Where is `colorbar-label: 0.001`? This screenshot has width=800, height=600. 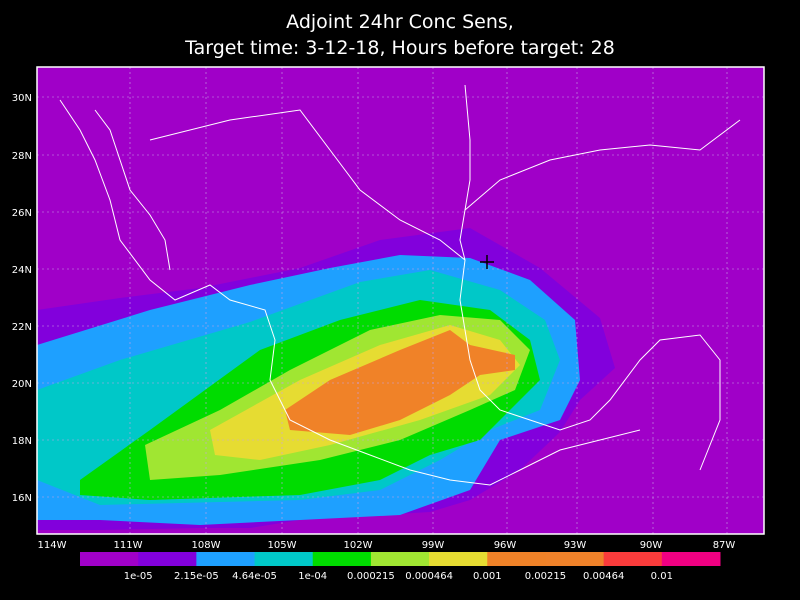
colorbar-label: 0.001 is located at coordinates (487, 576).